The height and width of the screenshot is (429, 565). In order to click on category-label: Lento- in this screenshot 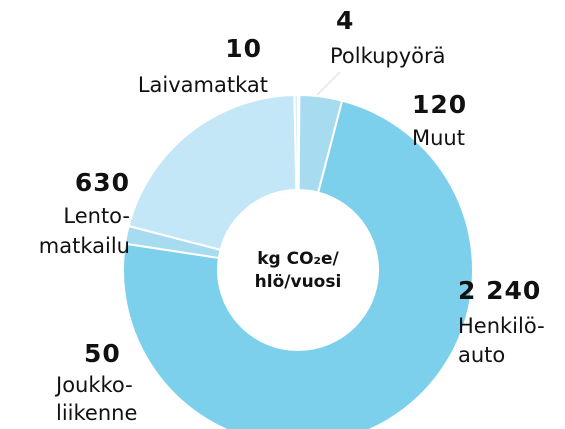, I will do `click(96, 216)`.